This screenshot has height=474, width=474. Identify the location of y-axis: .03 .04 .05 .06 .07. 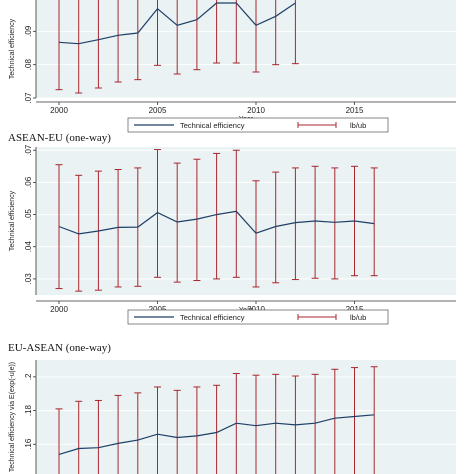
(30, 219).